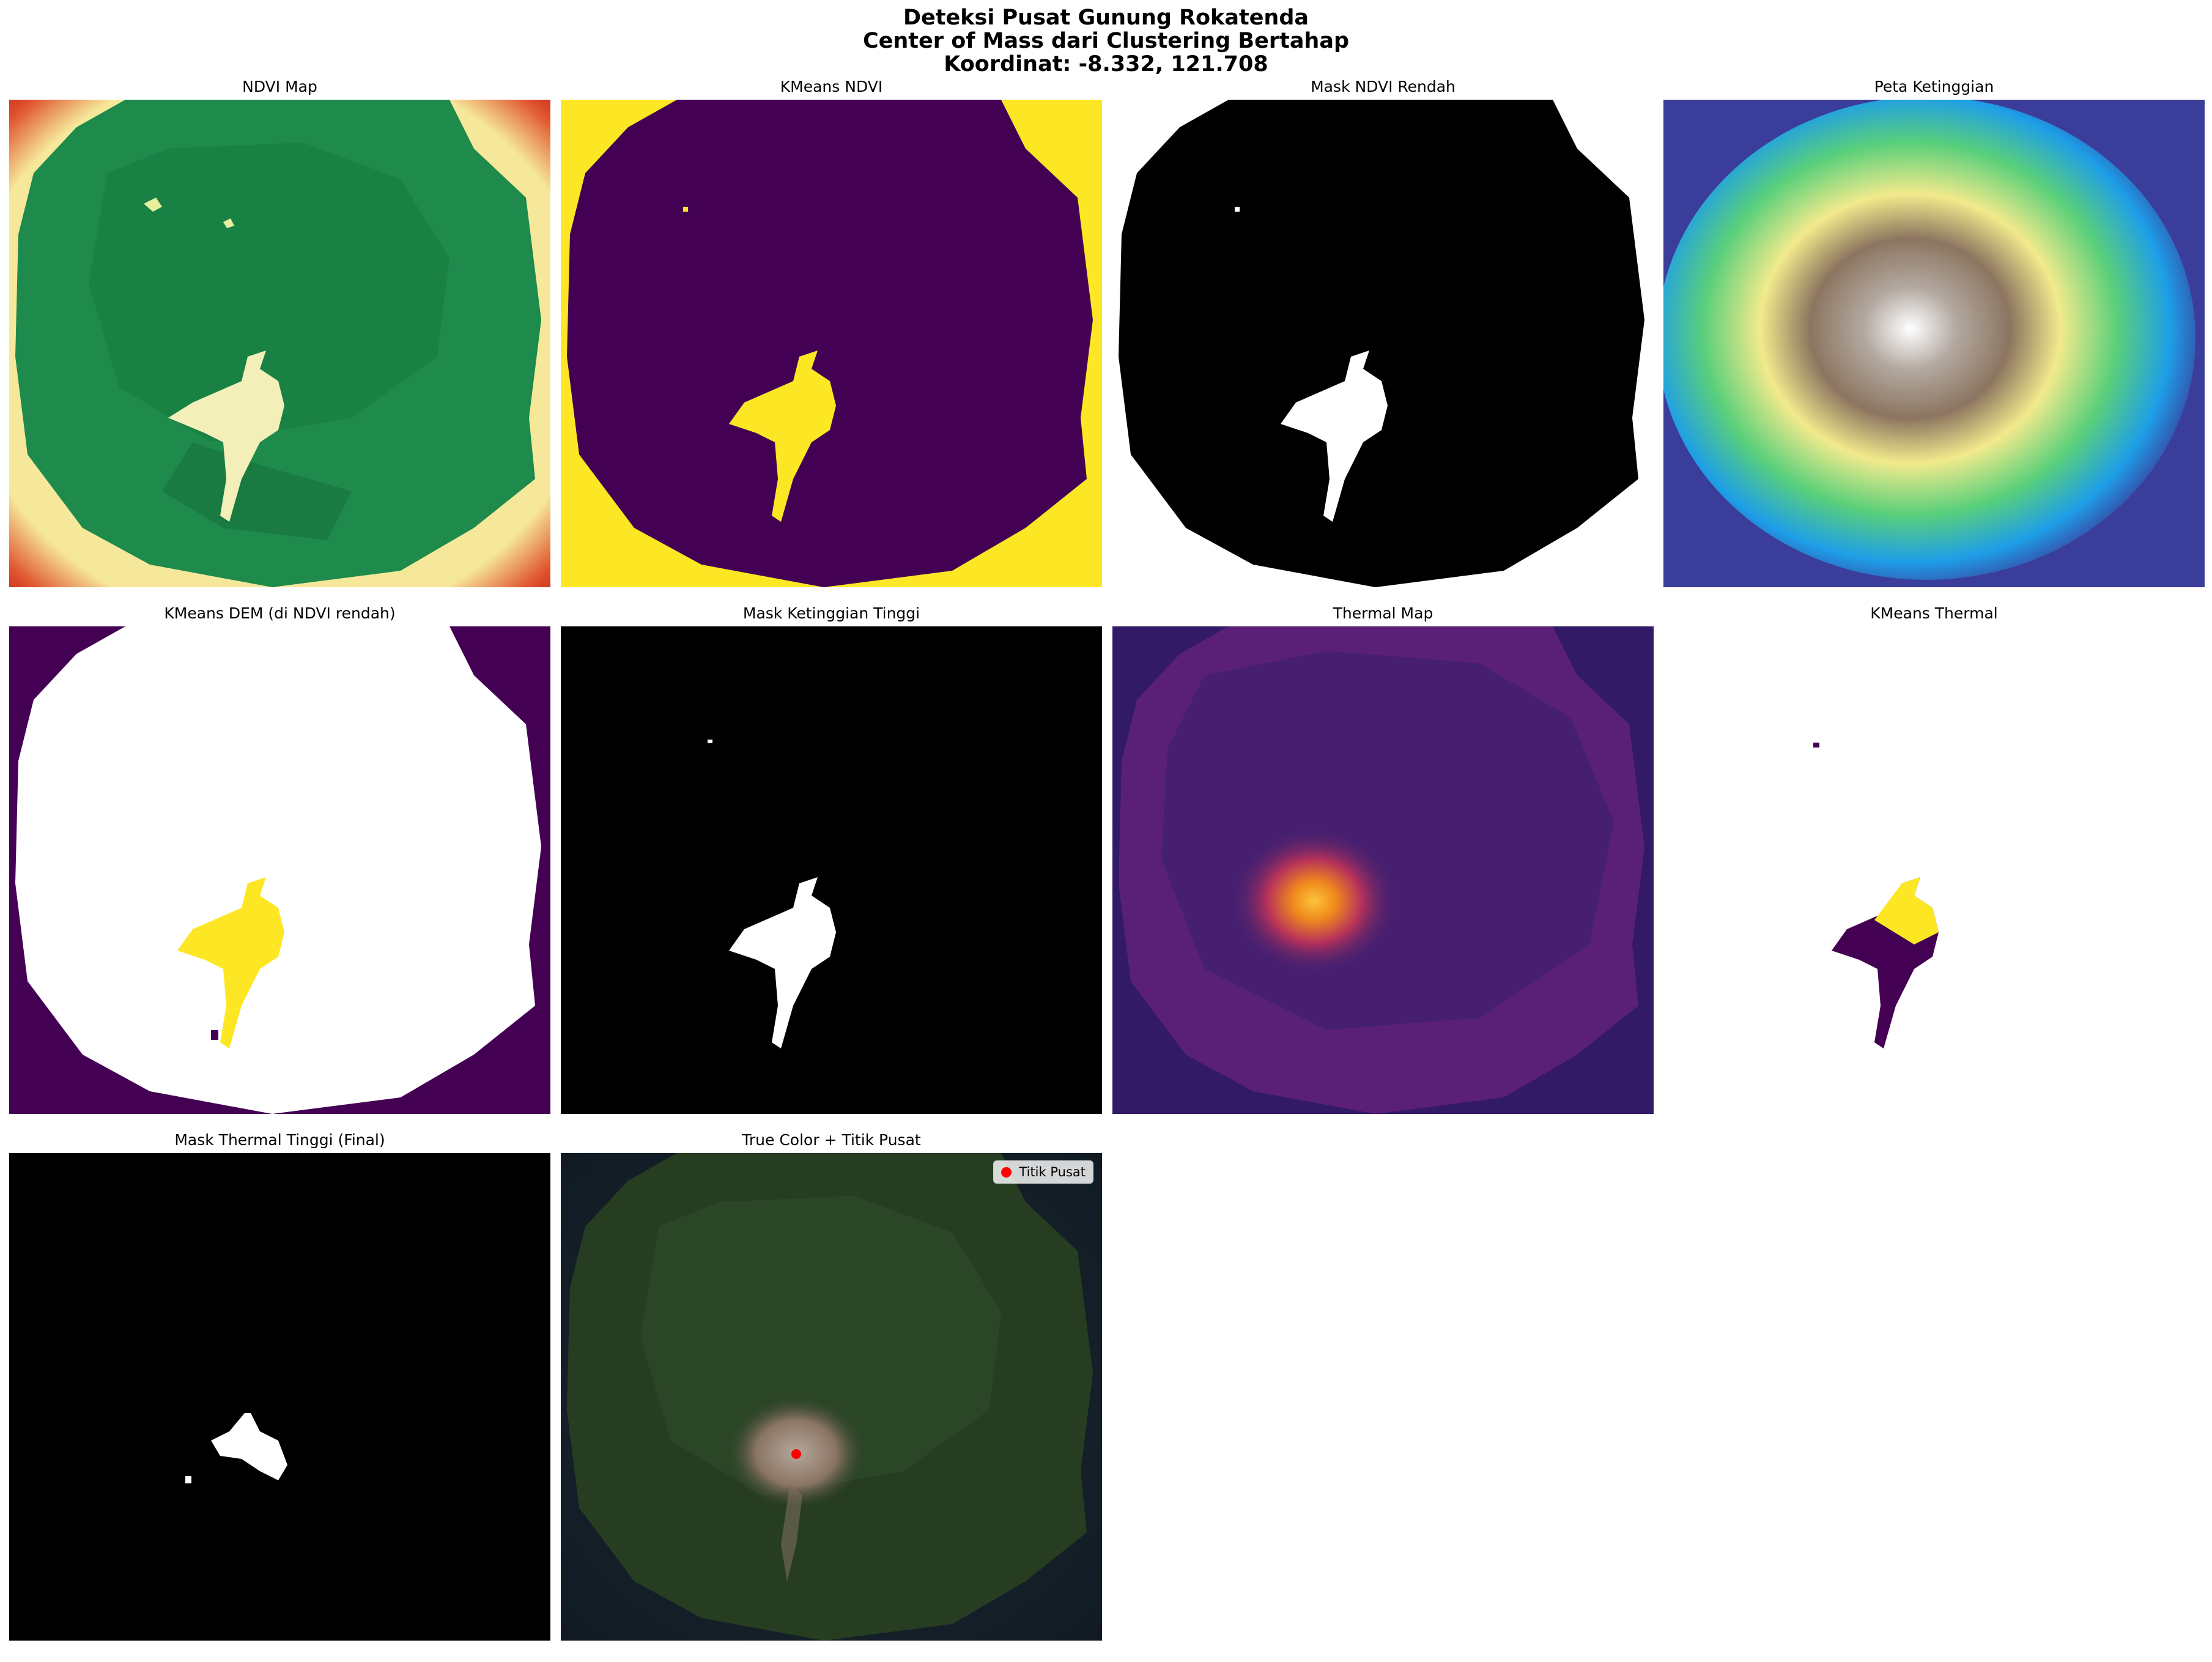 The image size is (2212, 1662). I want to click on true-color-image: Titik Pusat, so click(831, 1397).